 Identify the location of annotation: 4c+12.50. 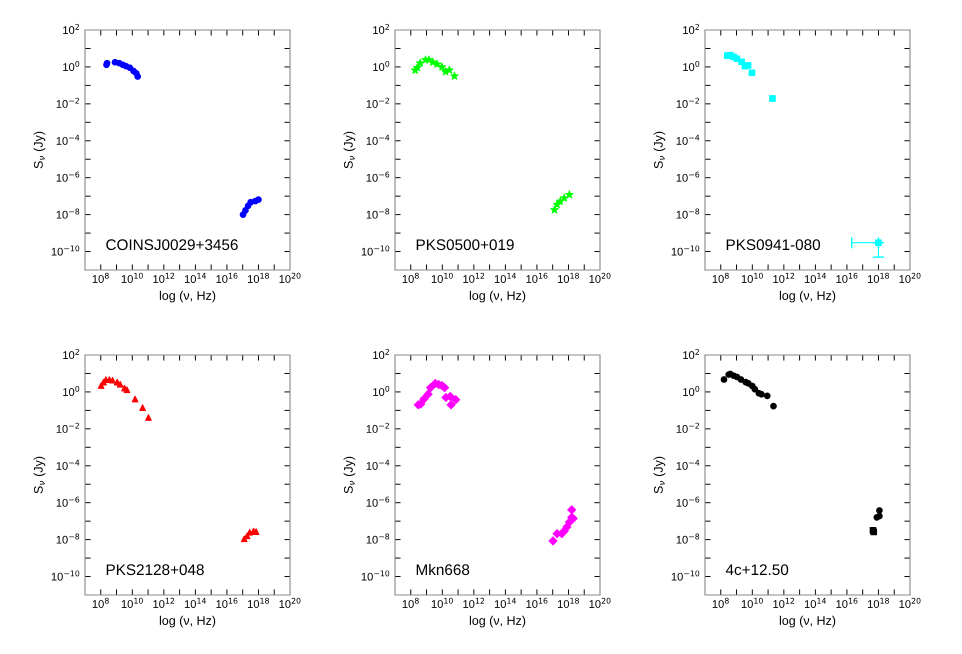
(757, 570).